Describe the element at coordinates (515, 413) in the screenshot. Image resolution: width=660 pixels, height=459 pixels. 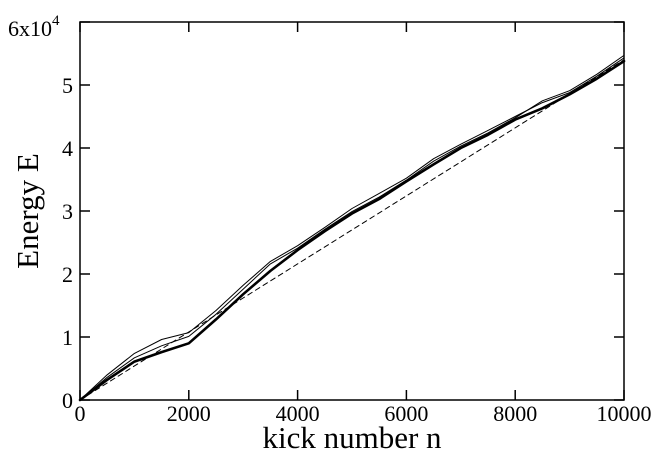
I see `x-tick-label-8000: 8000` at that location.